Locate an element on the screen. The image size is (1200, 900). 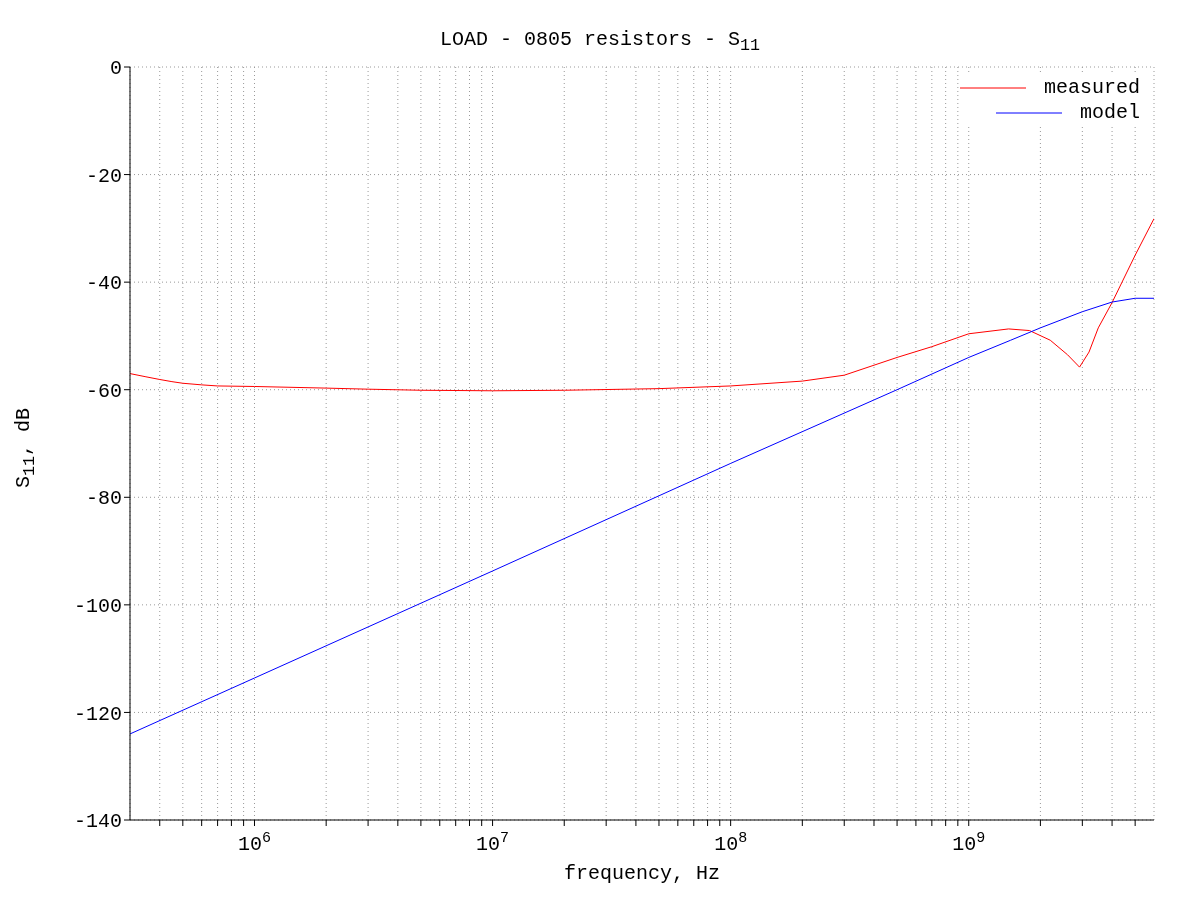
x-tick-label: 10$^{9}$ is located at coordinates (969, 842).